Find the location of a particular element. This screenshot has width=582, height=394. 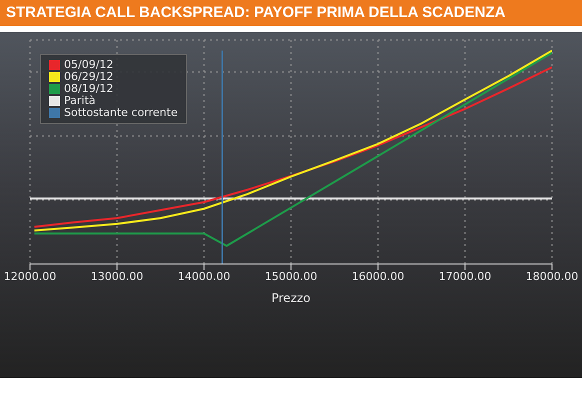

legend-label: 06/29/12 is located at coordinates (88, 76).